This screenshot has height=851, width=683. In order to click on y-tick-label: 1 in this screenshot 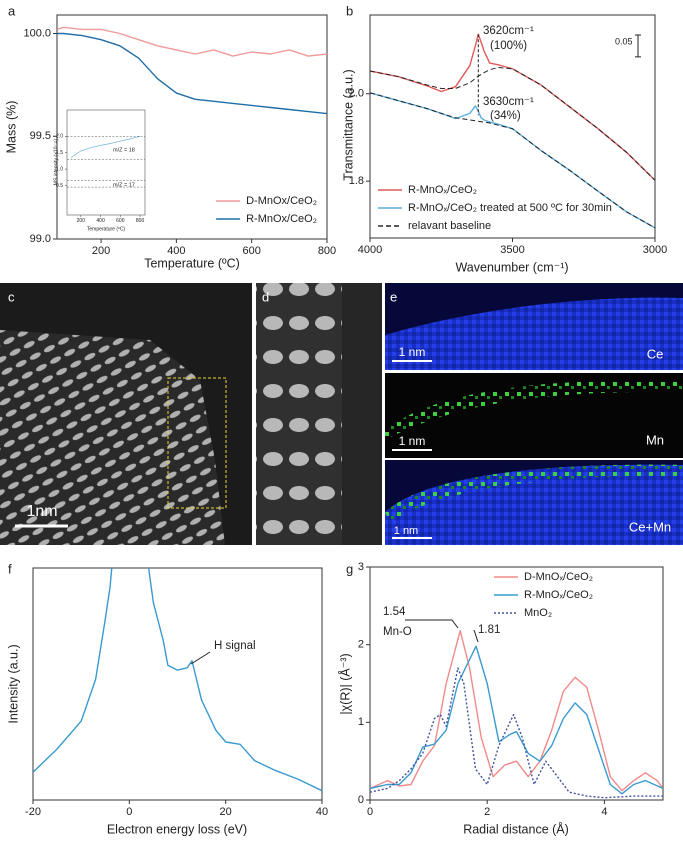, I will do `click(361, 722)`.